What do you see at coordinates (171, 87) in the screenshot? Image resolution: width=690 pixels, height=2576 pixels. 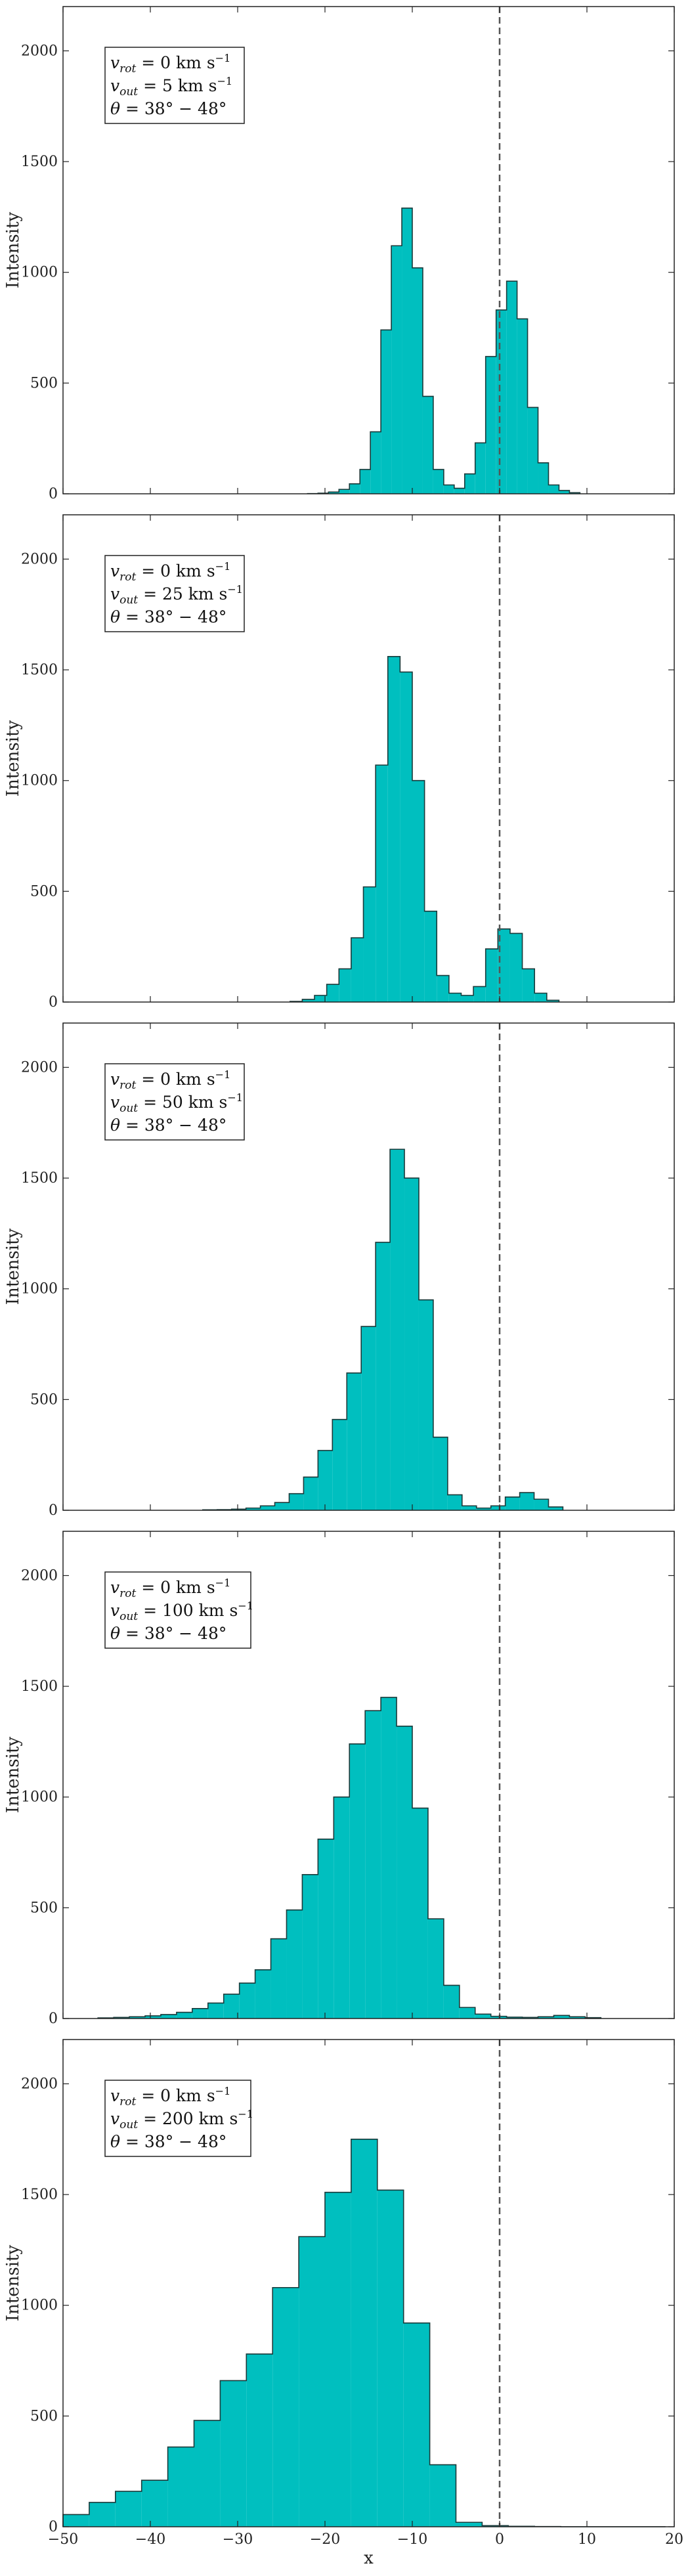 I see `legend-line-2: vout = 5 km s−1` at bounding box center [171, 87].